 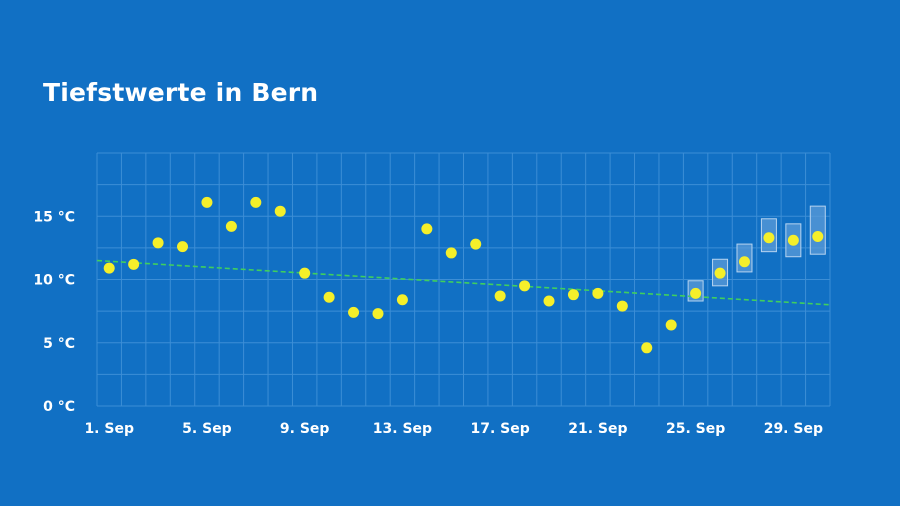 I want to click on y-tick-label: 10 °C, so click(x=54, y=281).